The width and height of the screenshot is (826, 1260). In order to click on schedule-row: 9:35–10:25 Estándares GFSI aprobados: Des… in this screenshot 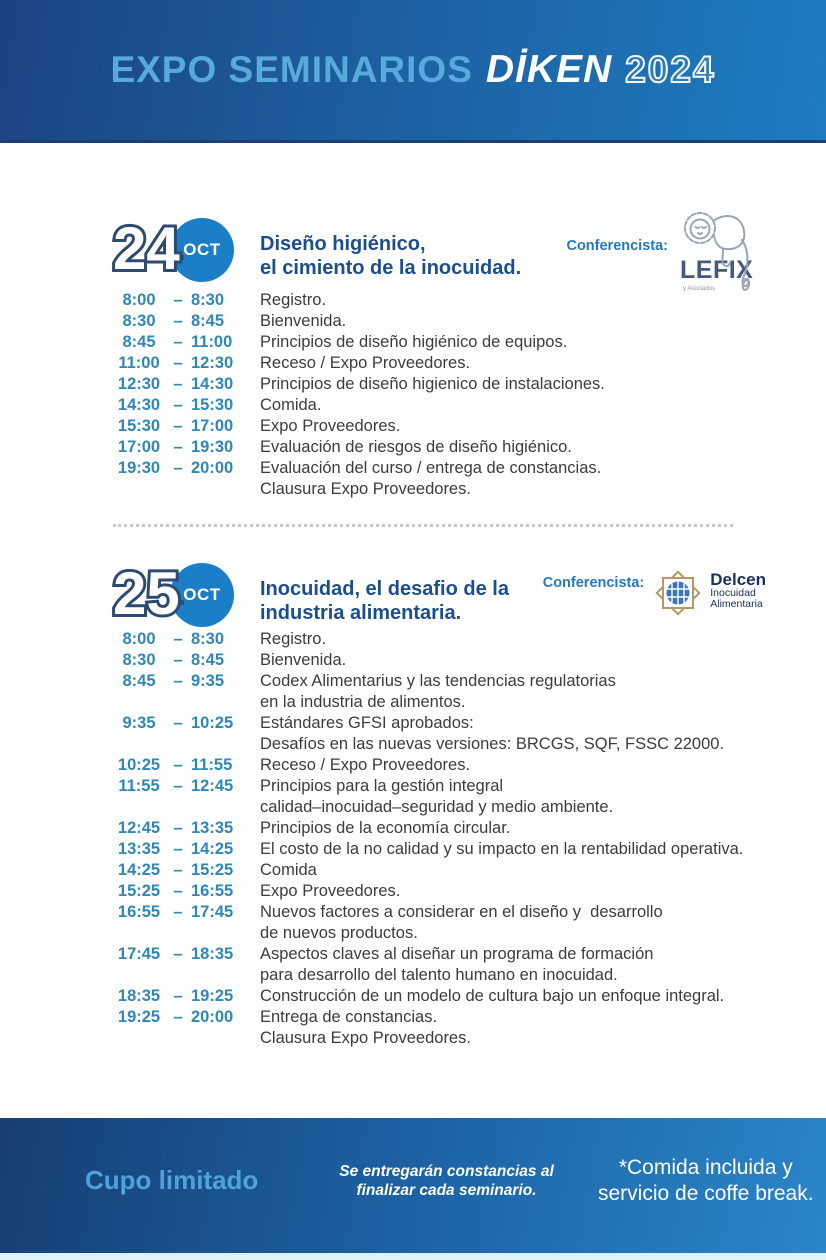, I will do `click(439, 734)`.